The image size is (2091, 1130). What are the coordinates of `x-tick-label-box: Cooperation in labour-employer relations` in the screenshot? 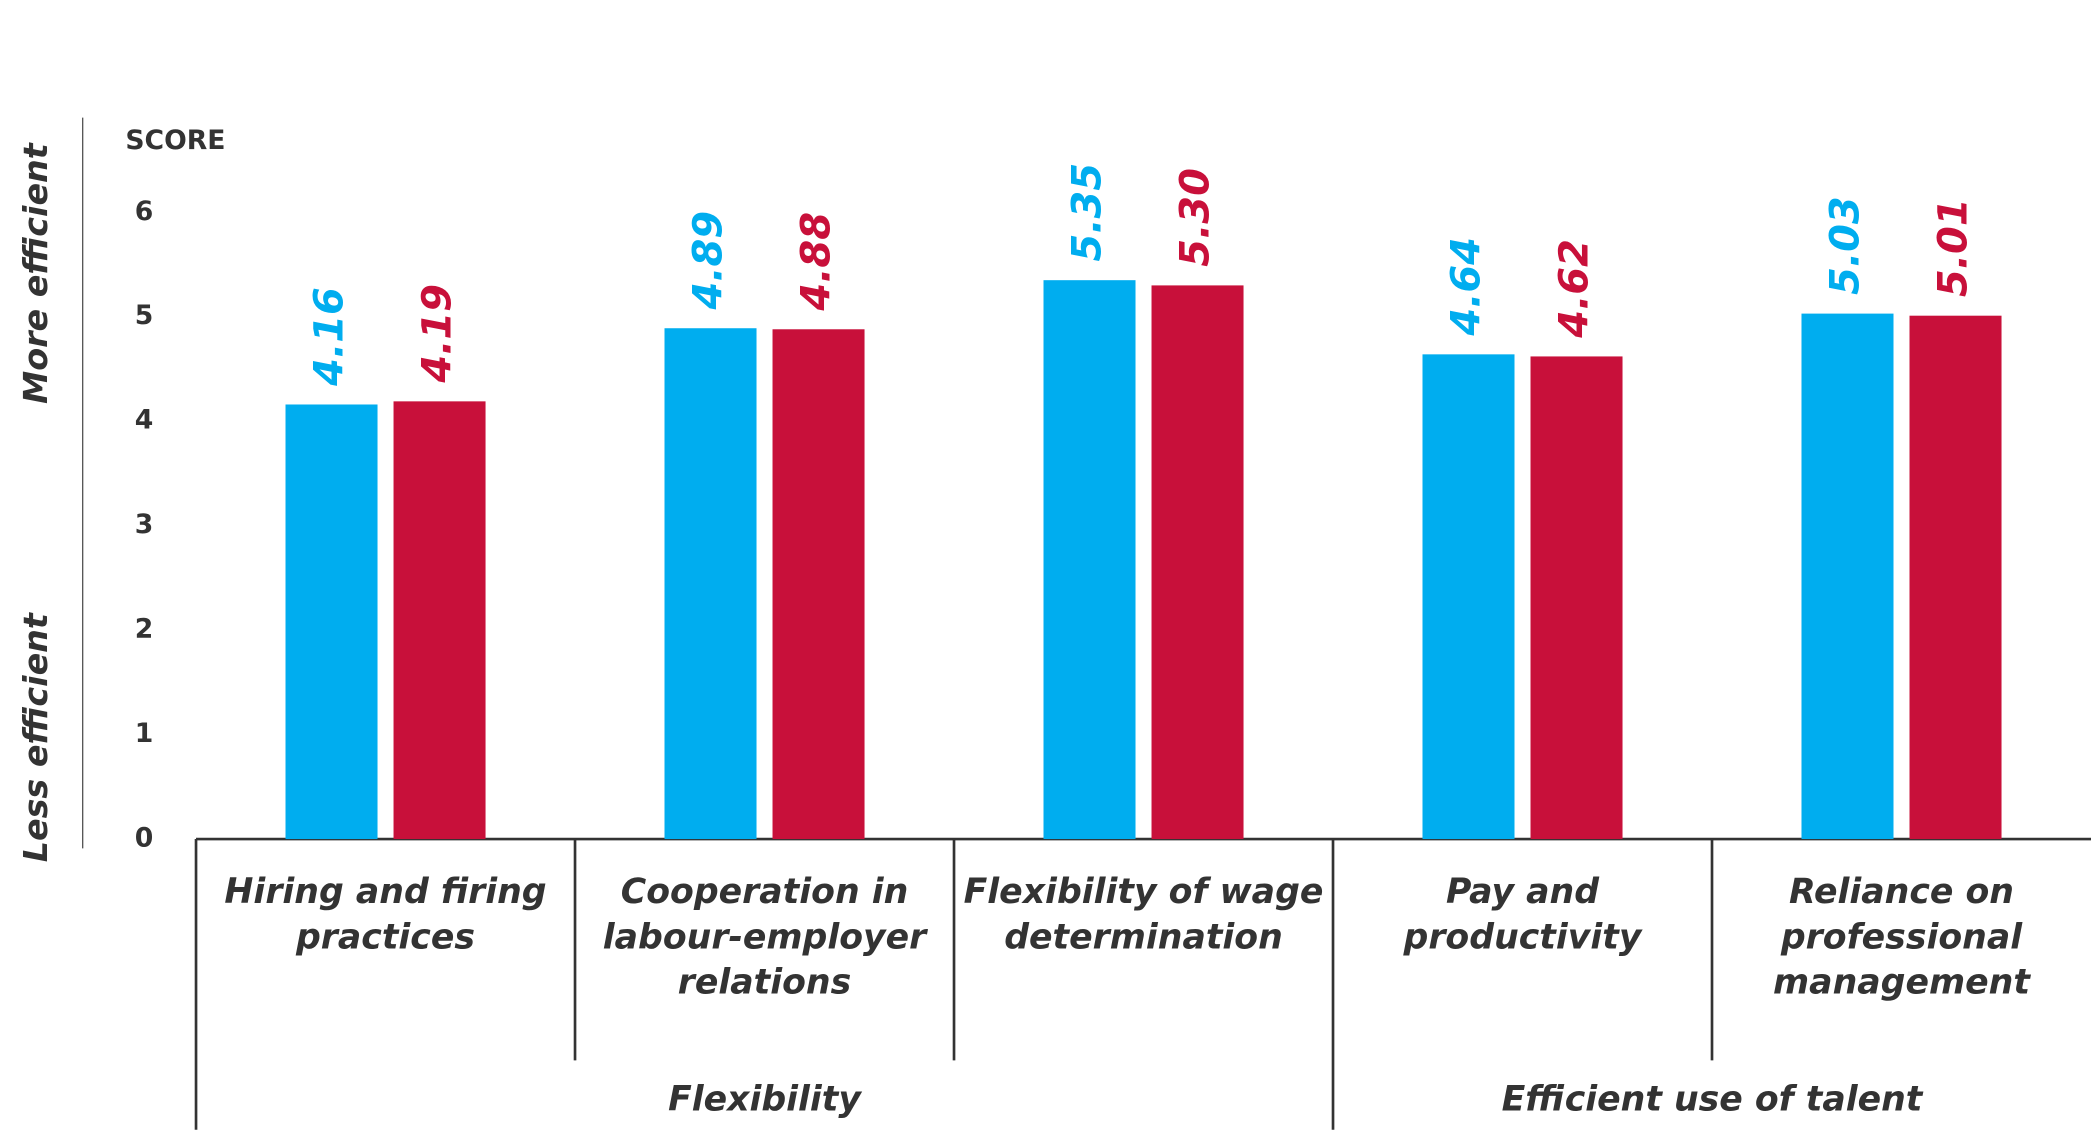 It's located at (764, 938).